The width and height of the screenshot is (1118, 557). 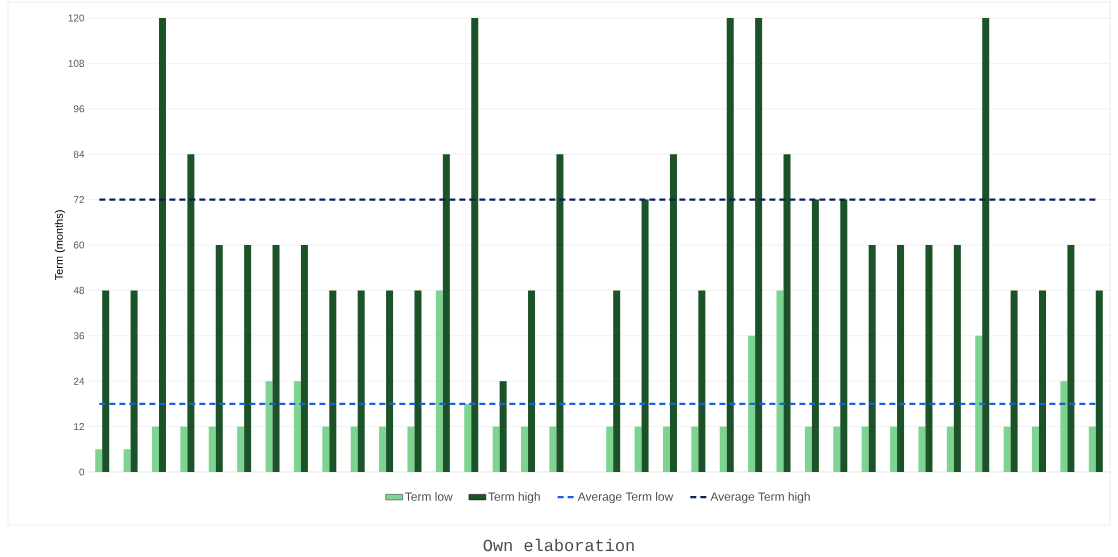 I want to click on legend-label: Term low, so click(x=429, y=496).